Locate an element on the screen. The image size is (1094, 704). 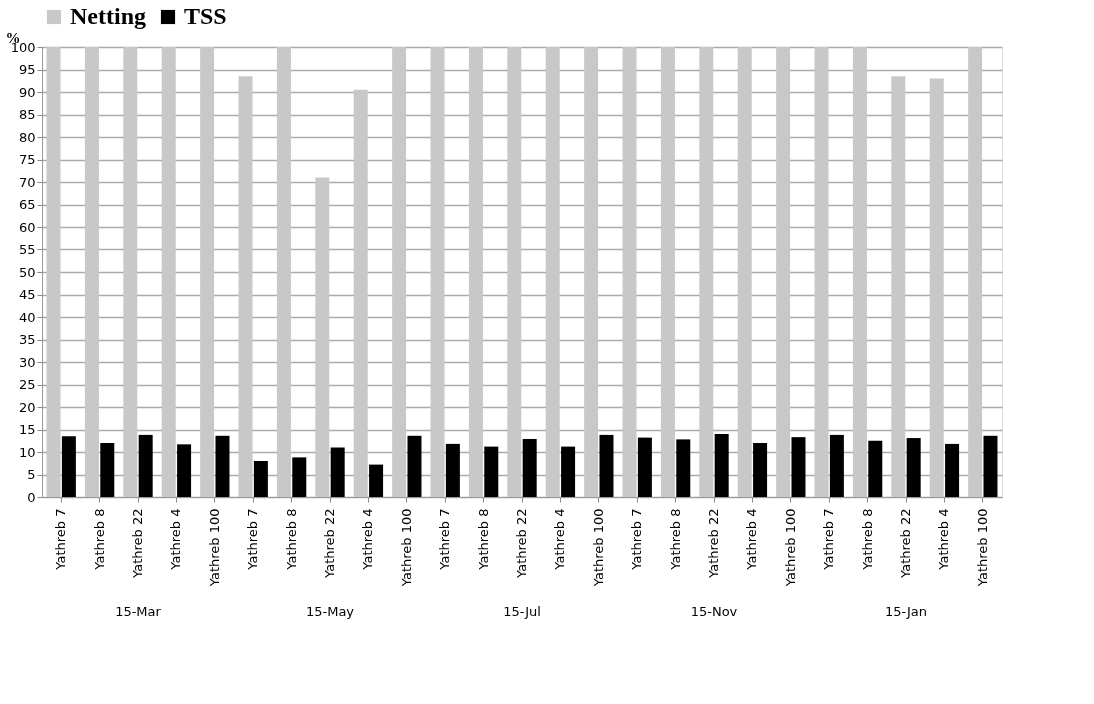
text: 15-May is located at coordinates (330, 611).